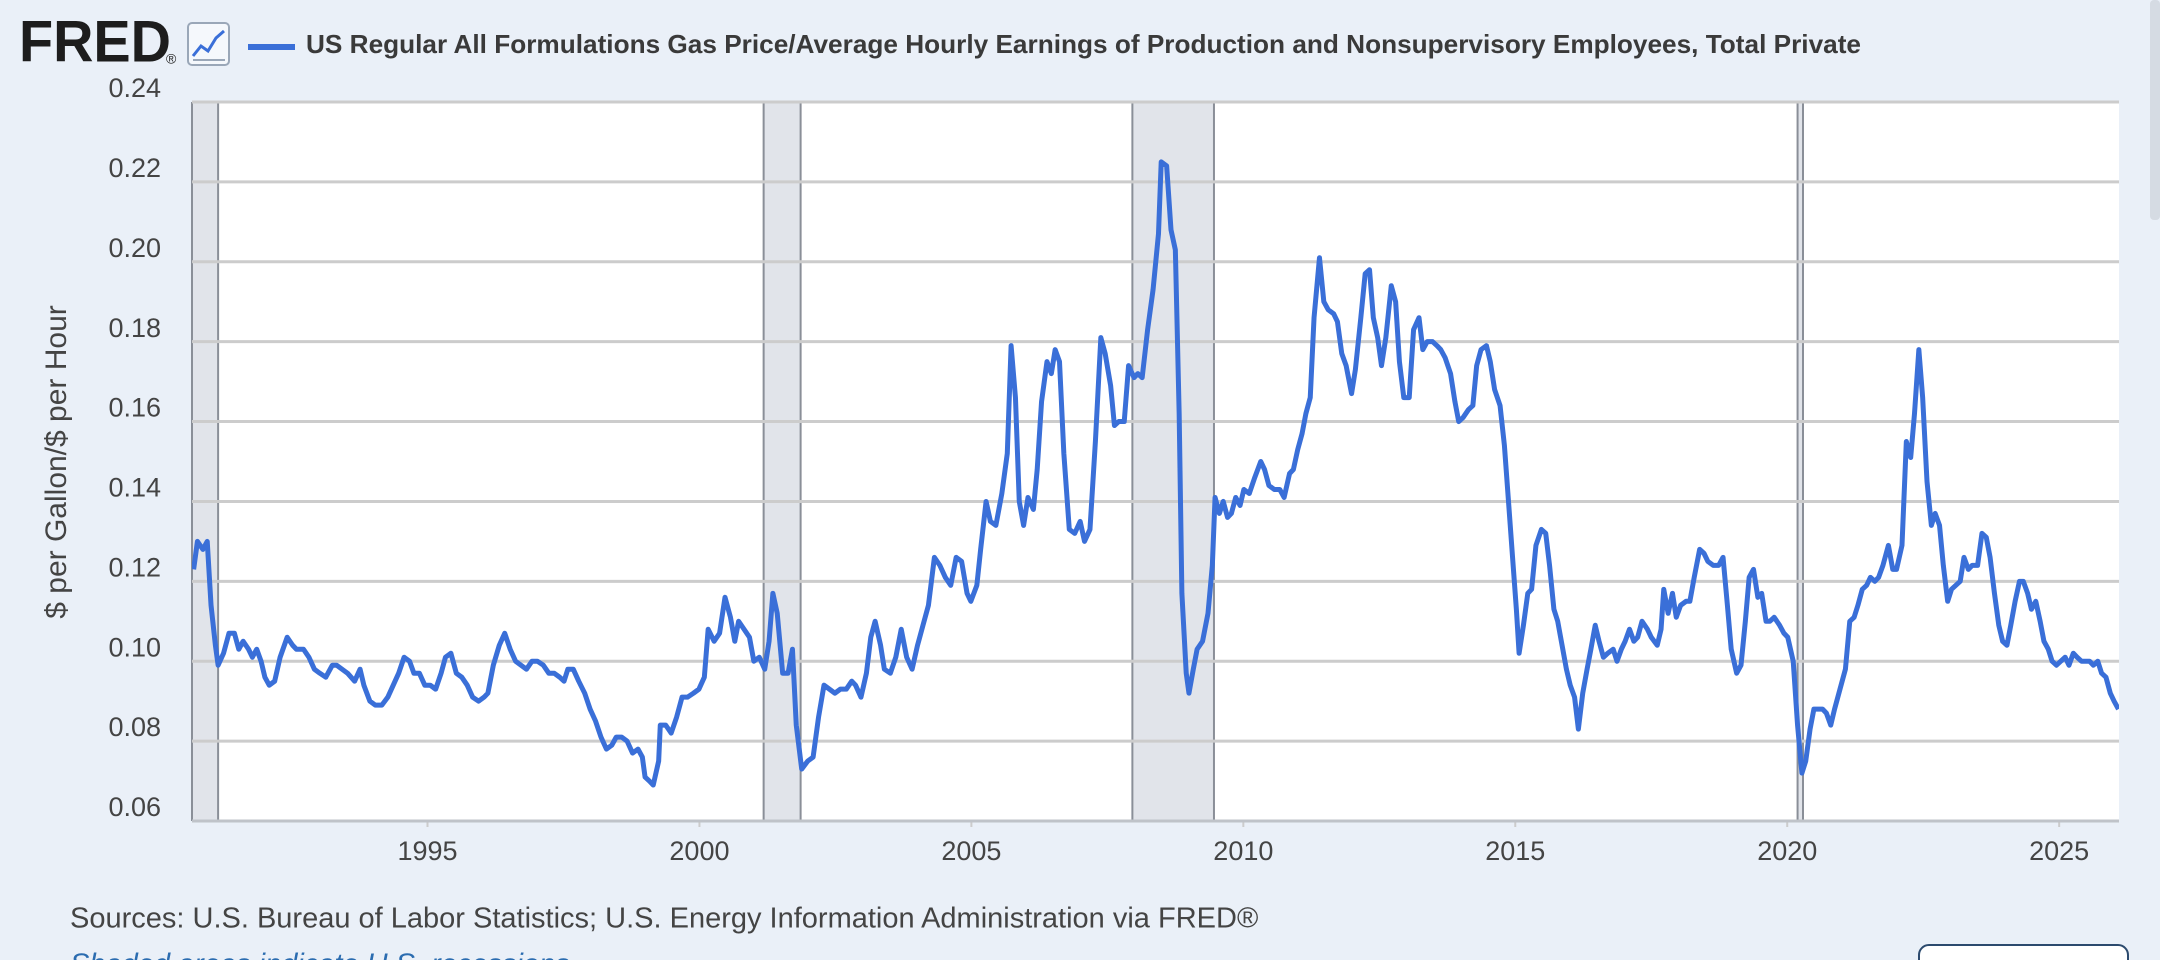 The height and width of the screenshot is (960, 2160). I want to click on x-tick-label: 2000, so click(699, 851).